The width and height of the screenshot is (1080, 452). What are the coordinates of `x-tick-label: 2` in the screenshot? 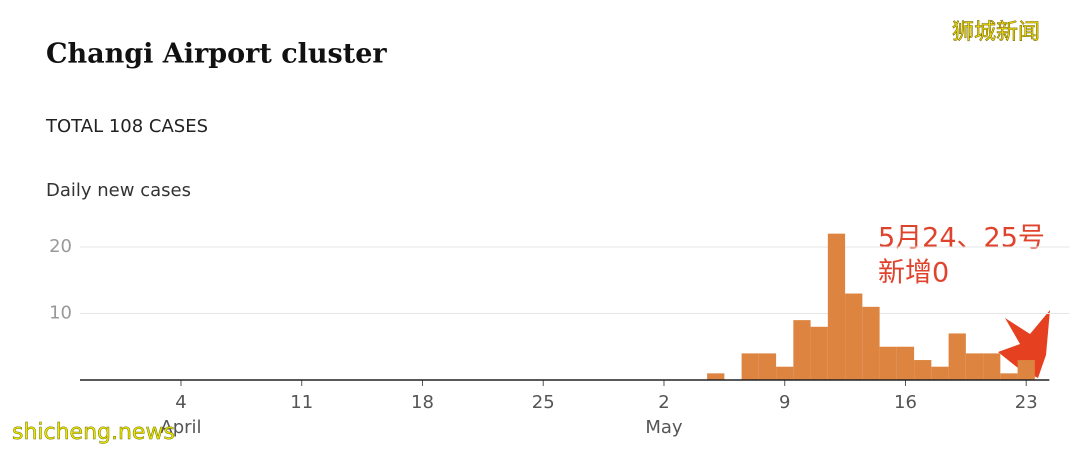 It's located at (663, 402).